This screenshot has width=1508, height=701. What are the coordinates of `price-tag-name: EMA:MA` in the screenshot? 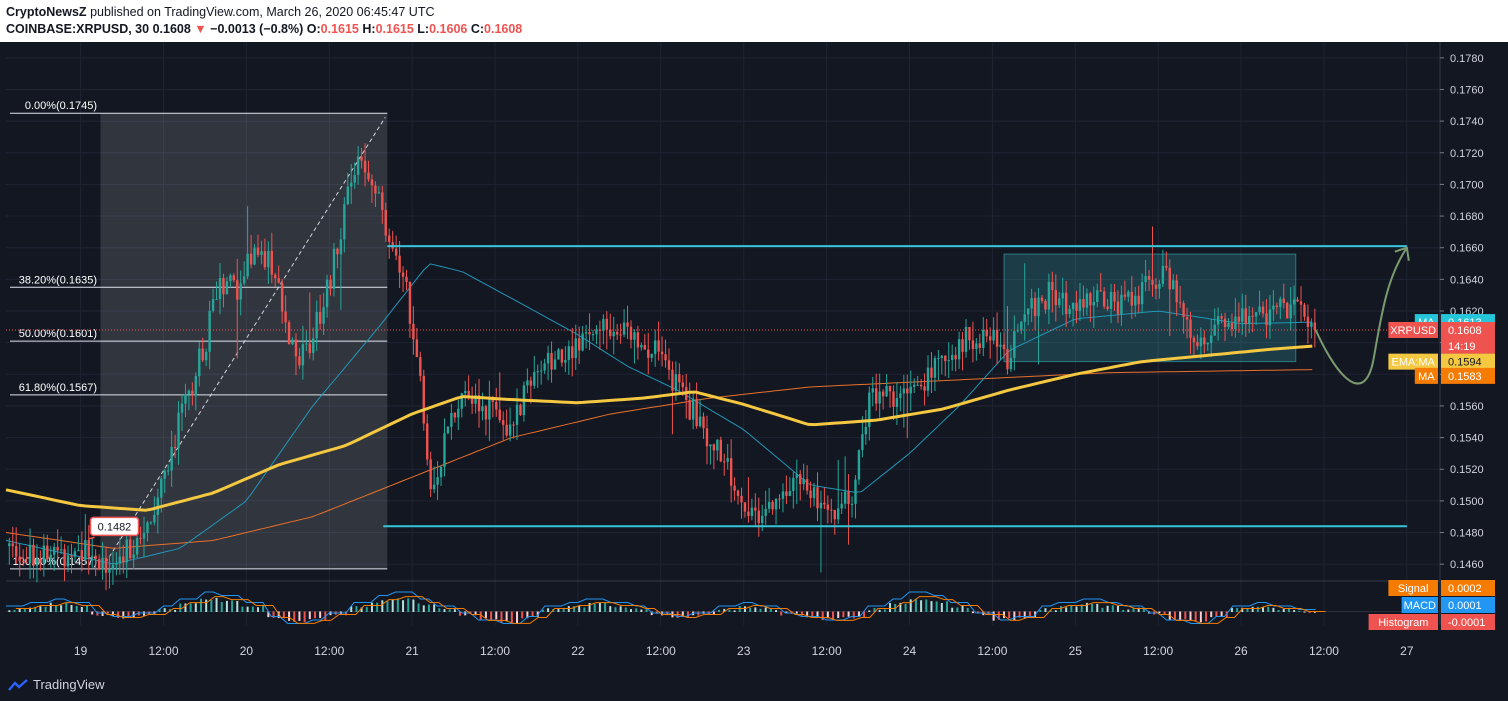 It's located at (1413, 363).